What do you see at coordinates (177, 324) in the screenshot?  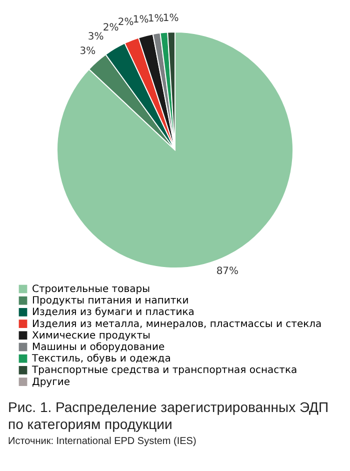 I see `legend-label: Изделия из металла, минералов, пластмассы и стекла` at bounding box center [177, 324].